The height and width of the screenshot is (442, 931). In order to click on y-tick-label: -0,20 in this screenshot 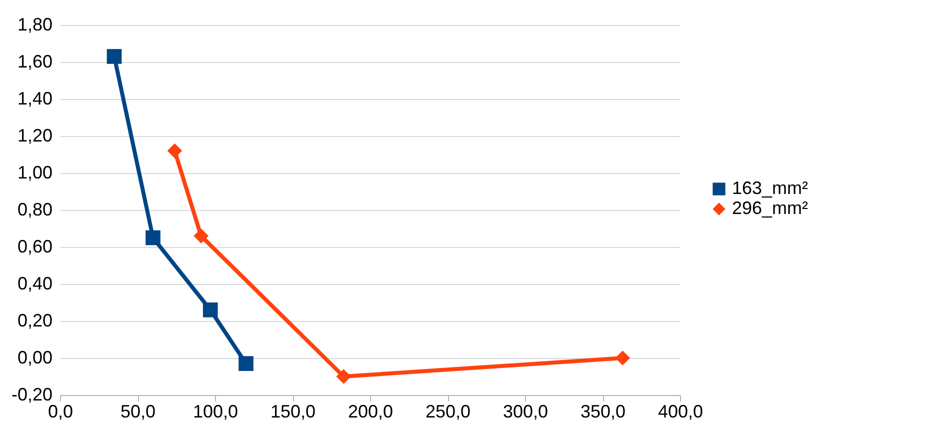, I will do `click(31, 394)`.